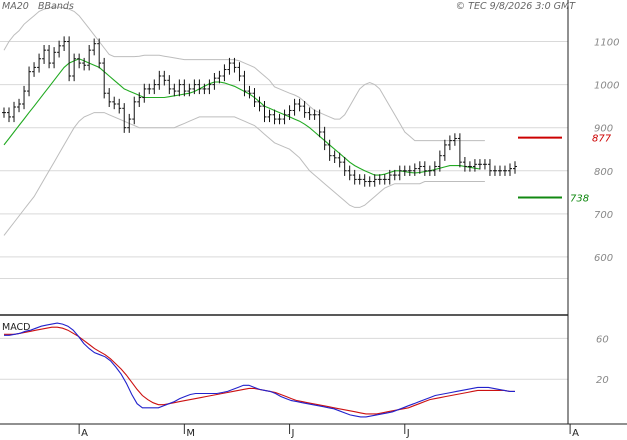 Image resolution: width=627 pixels, height=440 pixels. Describe the element at coordinates (190, 433) in the screenshot. I see `x-tick-label: M` at that location.